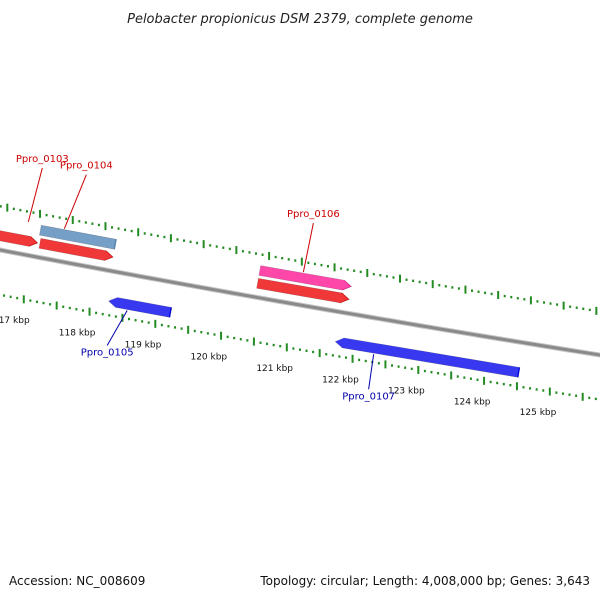 The image size is (600, 600). Describe the element at coordinates (86, 166) in the screenshot. I see `gene-label: Ppro_0104` at that location.